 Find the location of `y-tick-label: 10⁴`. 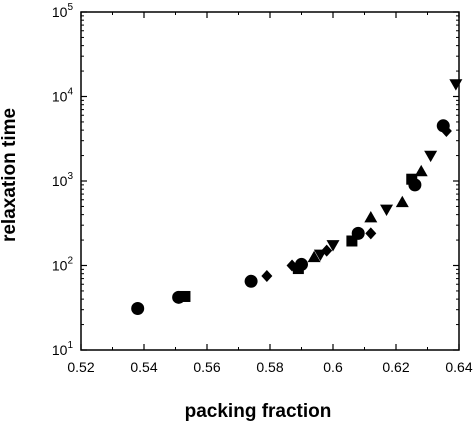

y-tick-label: 10⁴ is located at coordinates (63, 96).